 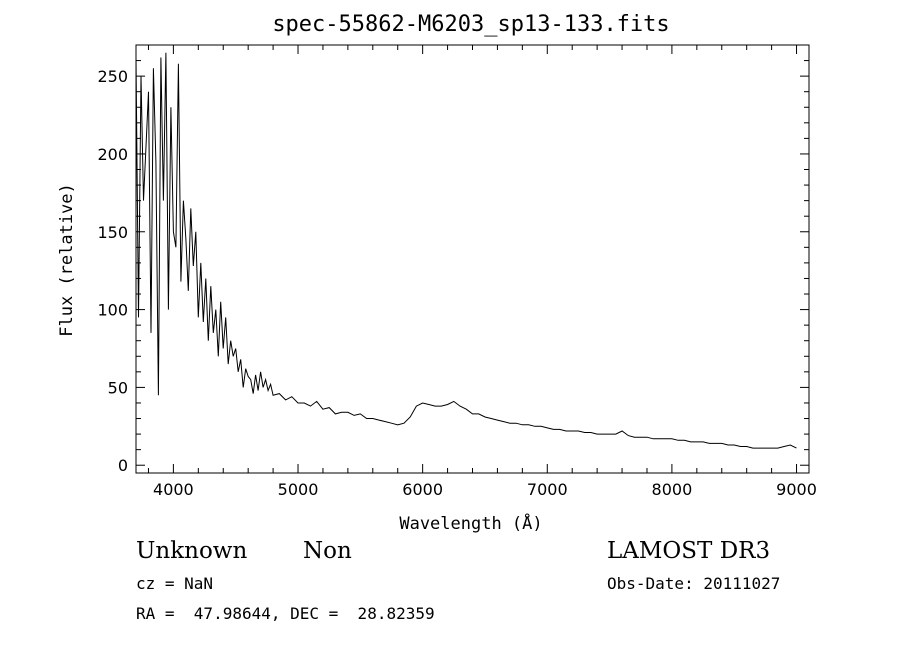 What do you see at coordinates (470, 24) in the screenshot?
I see `chart-title: spec-55862-M6203_sp13-133.fits` at bounding box center [470, 24].